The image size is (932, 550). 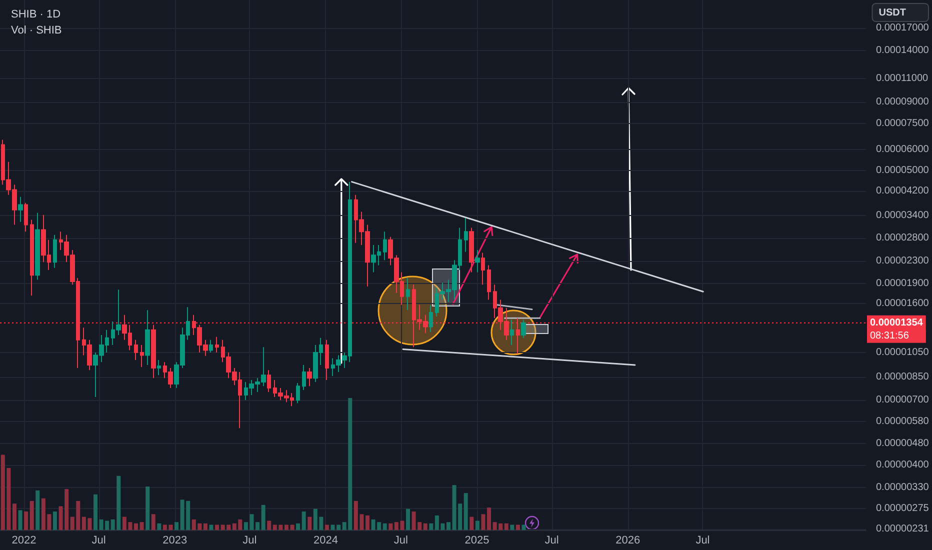 What do you see at coordinates (36, 14) in the screenshot?
I see `text: SHIB · 1D` at bounding box center [36, 14].